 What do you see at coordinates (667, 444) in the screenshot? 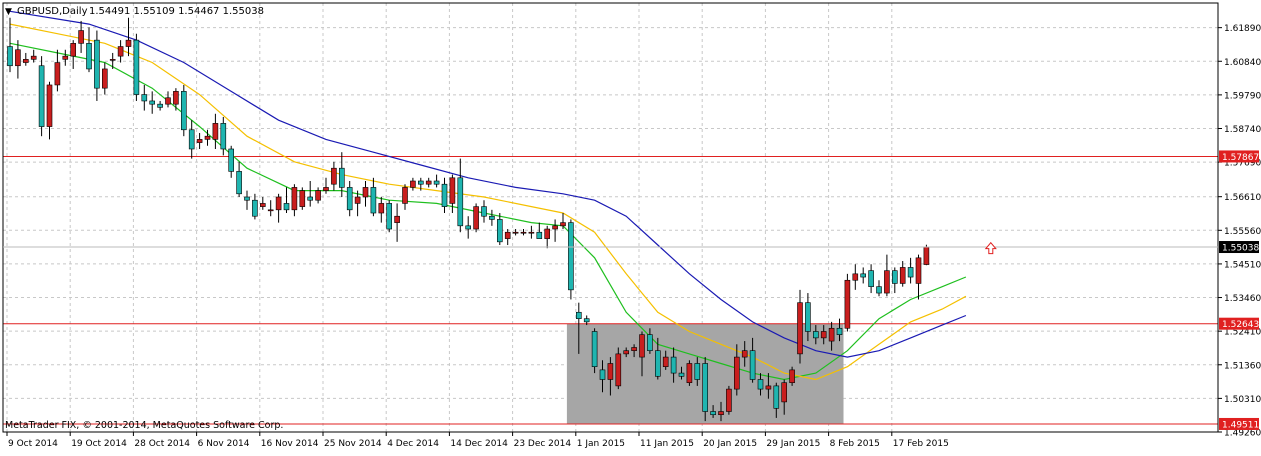
I see `time-tick-label: 11 Jan 2015` at bounding box center [667, 444].